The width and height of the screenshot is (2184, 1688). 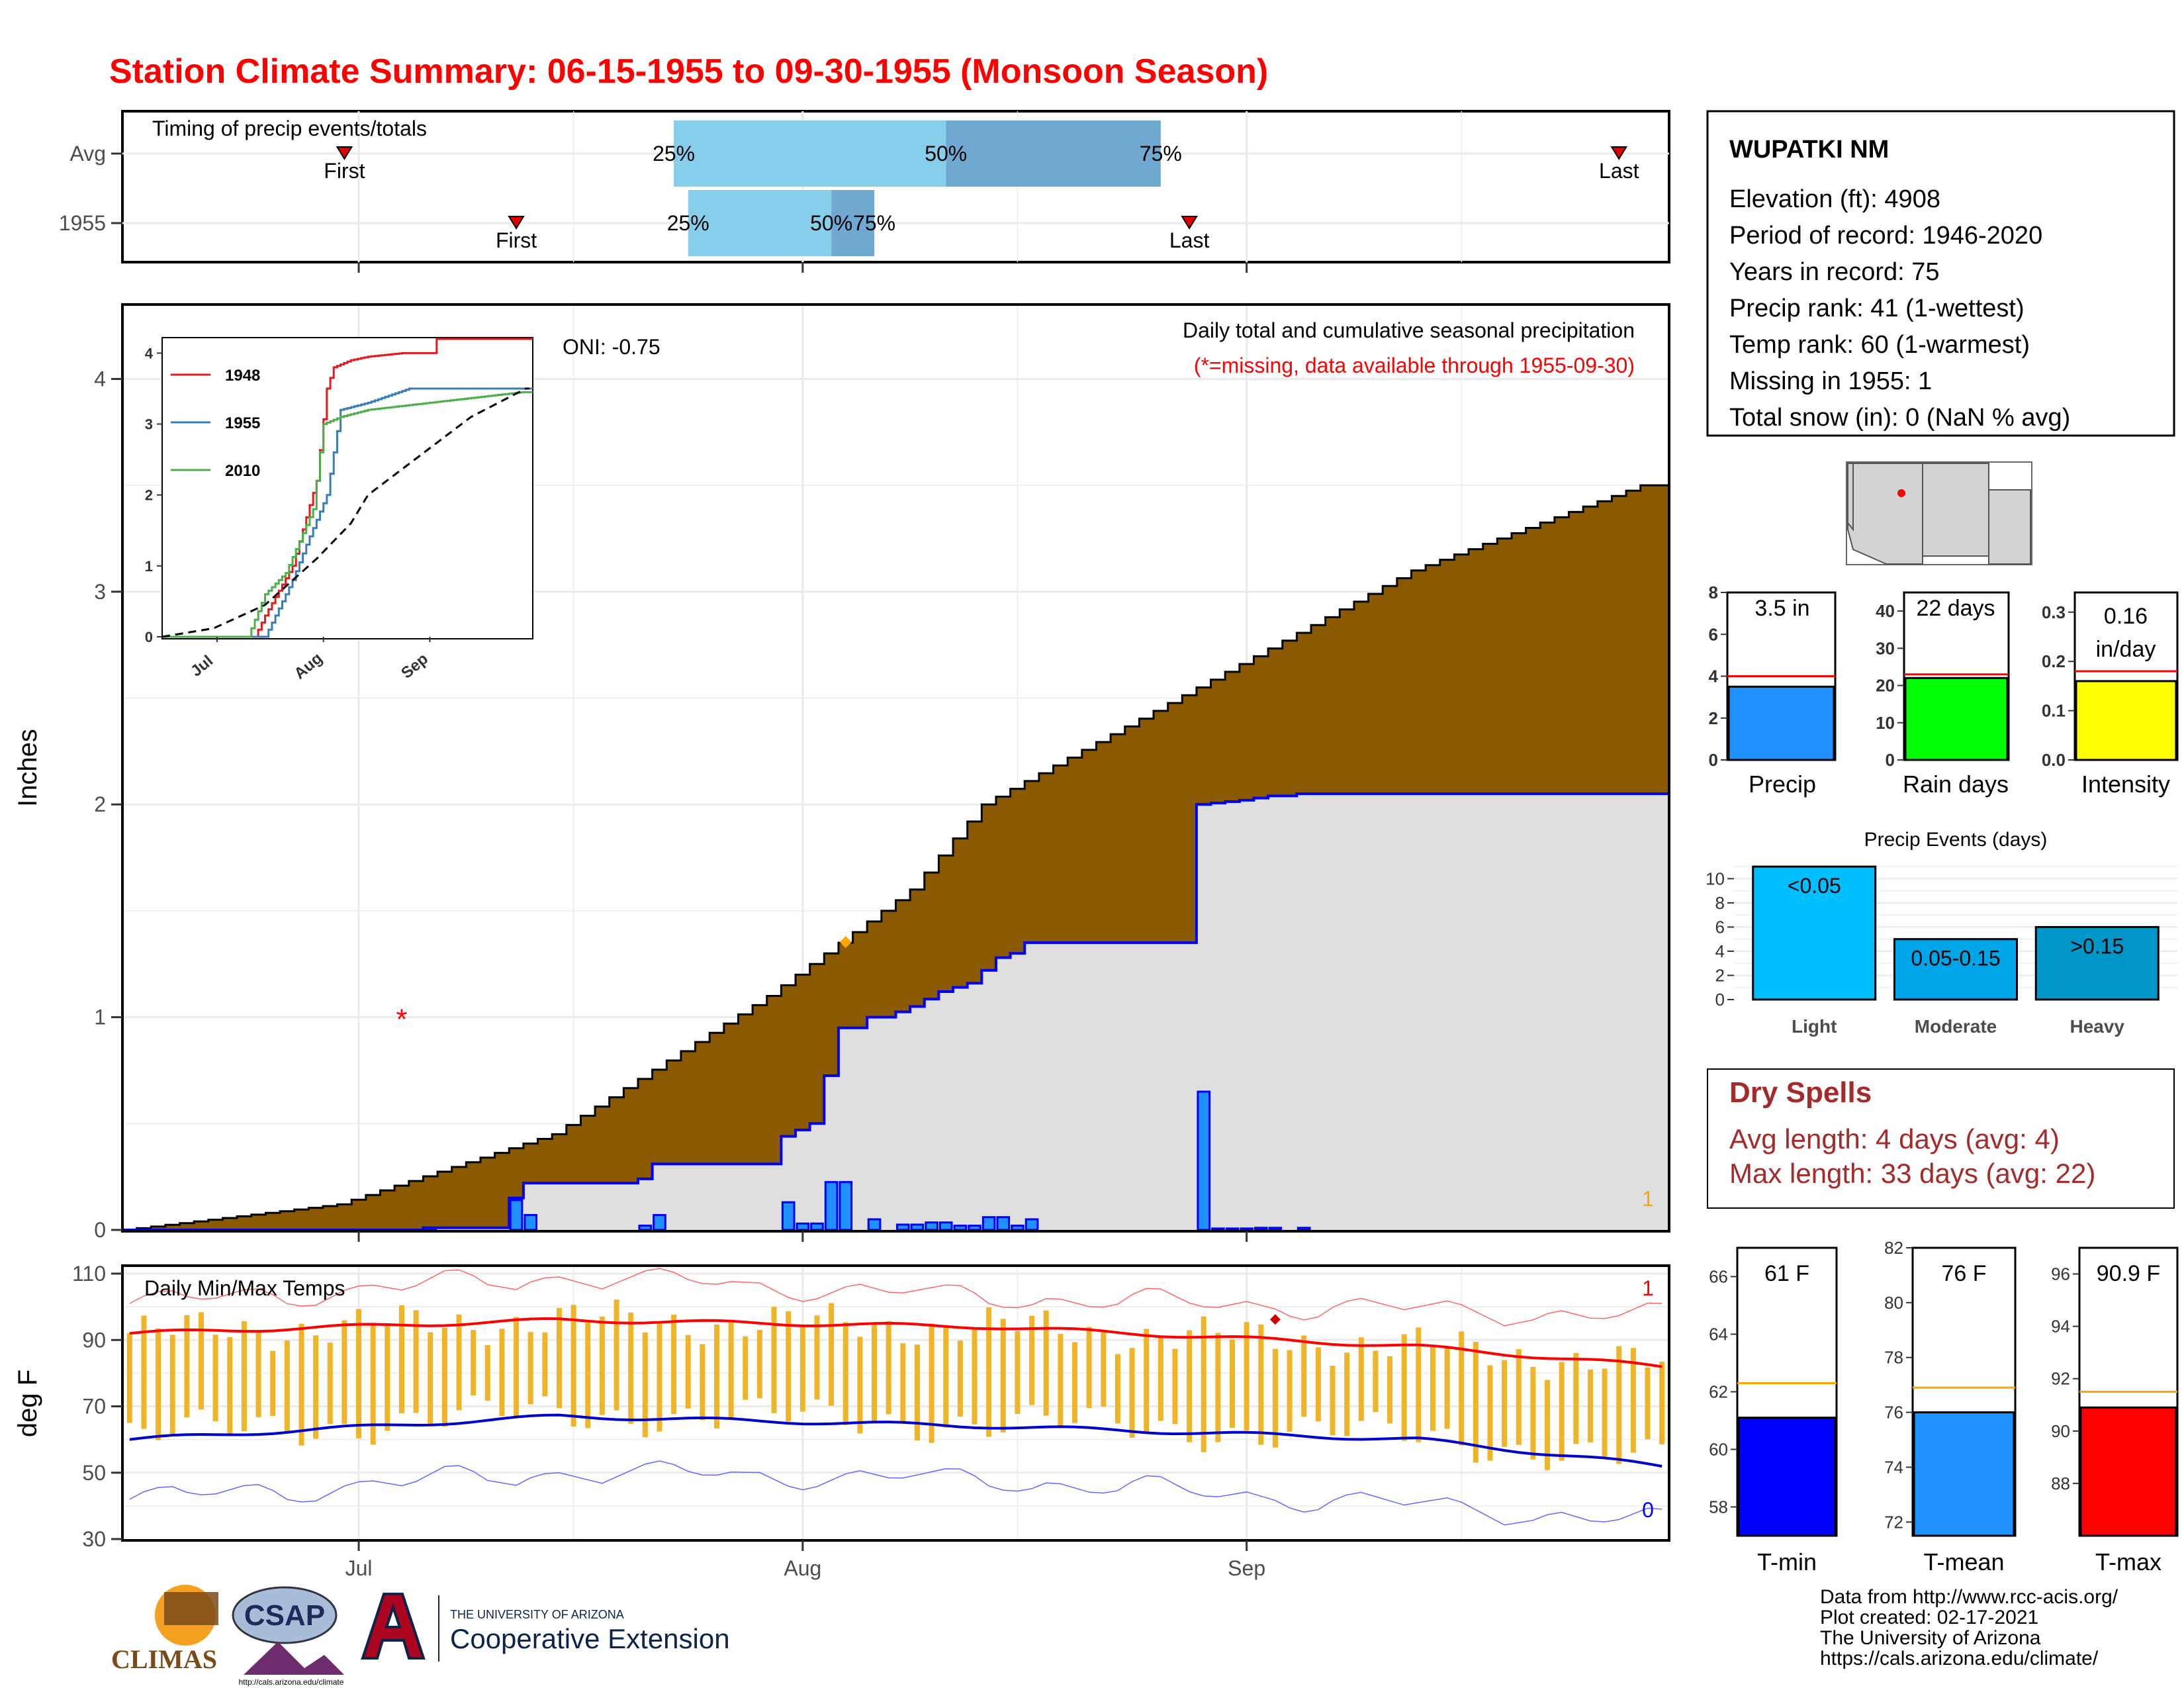 I want to click on station-period: Period of record: 1946-2020, so click(x=1885, y=236).